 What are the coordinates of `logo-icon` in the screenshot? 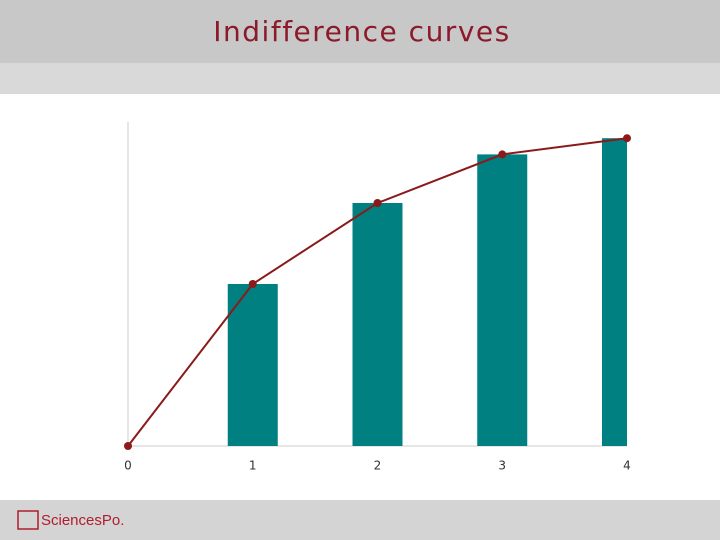 It's located at (28, 520).